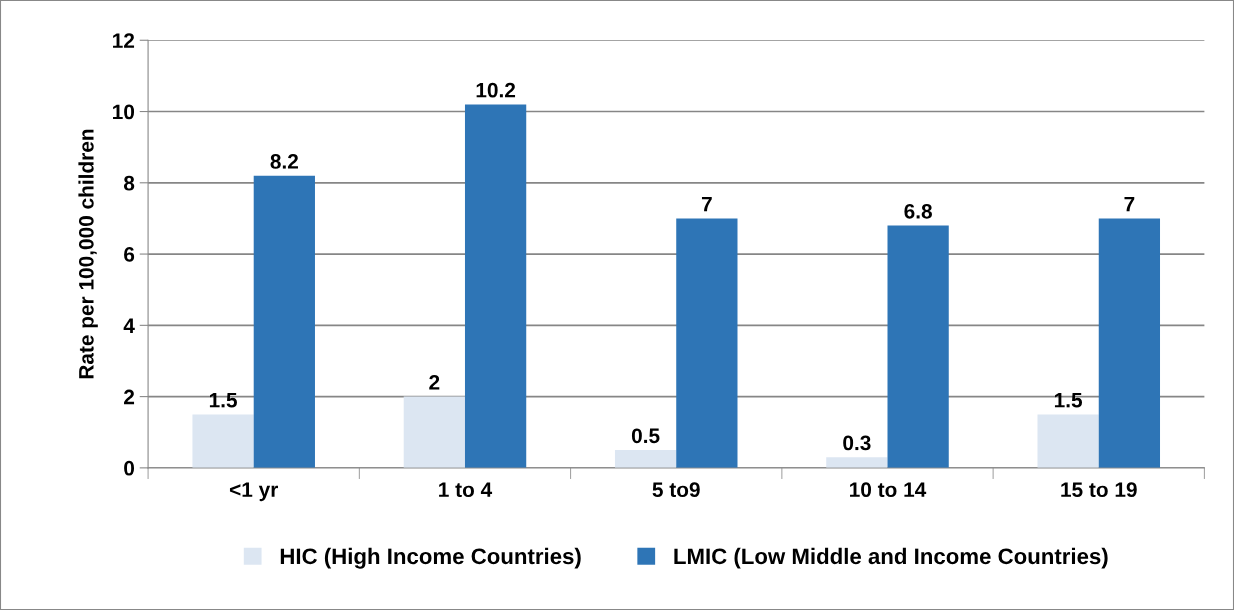  Describe the element at coordinates (645, 436) in the screenshot. I see `data-label: 0.5` at that location.